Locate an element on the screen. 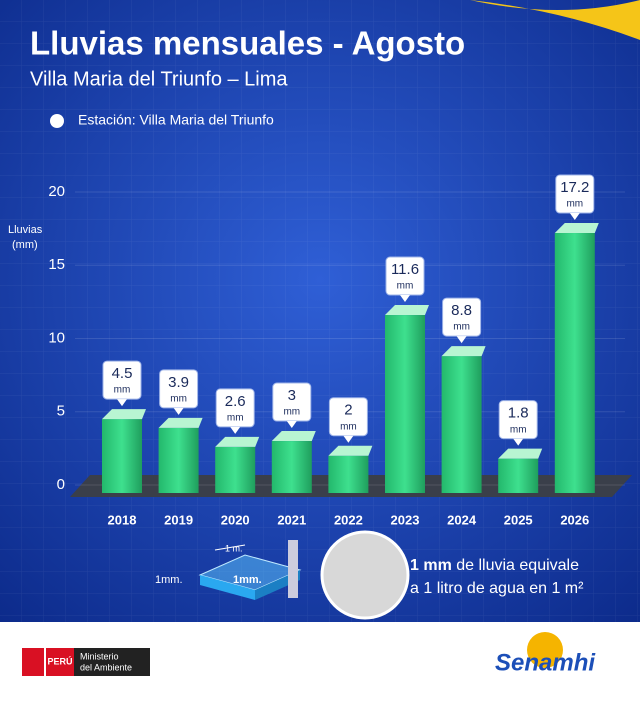  x-tick-label: 2023 is located at coordinates (405, 519).